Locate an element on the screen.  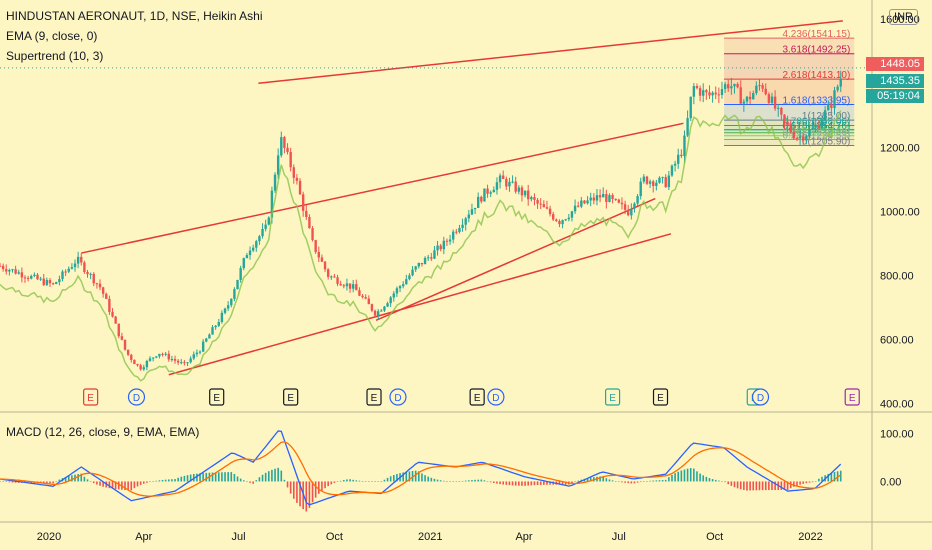
time-tick-label: 2022 is located at coordinates (810, 537).